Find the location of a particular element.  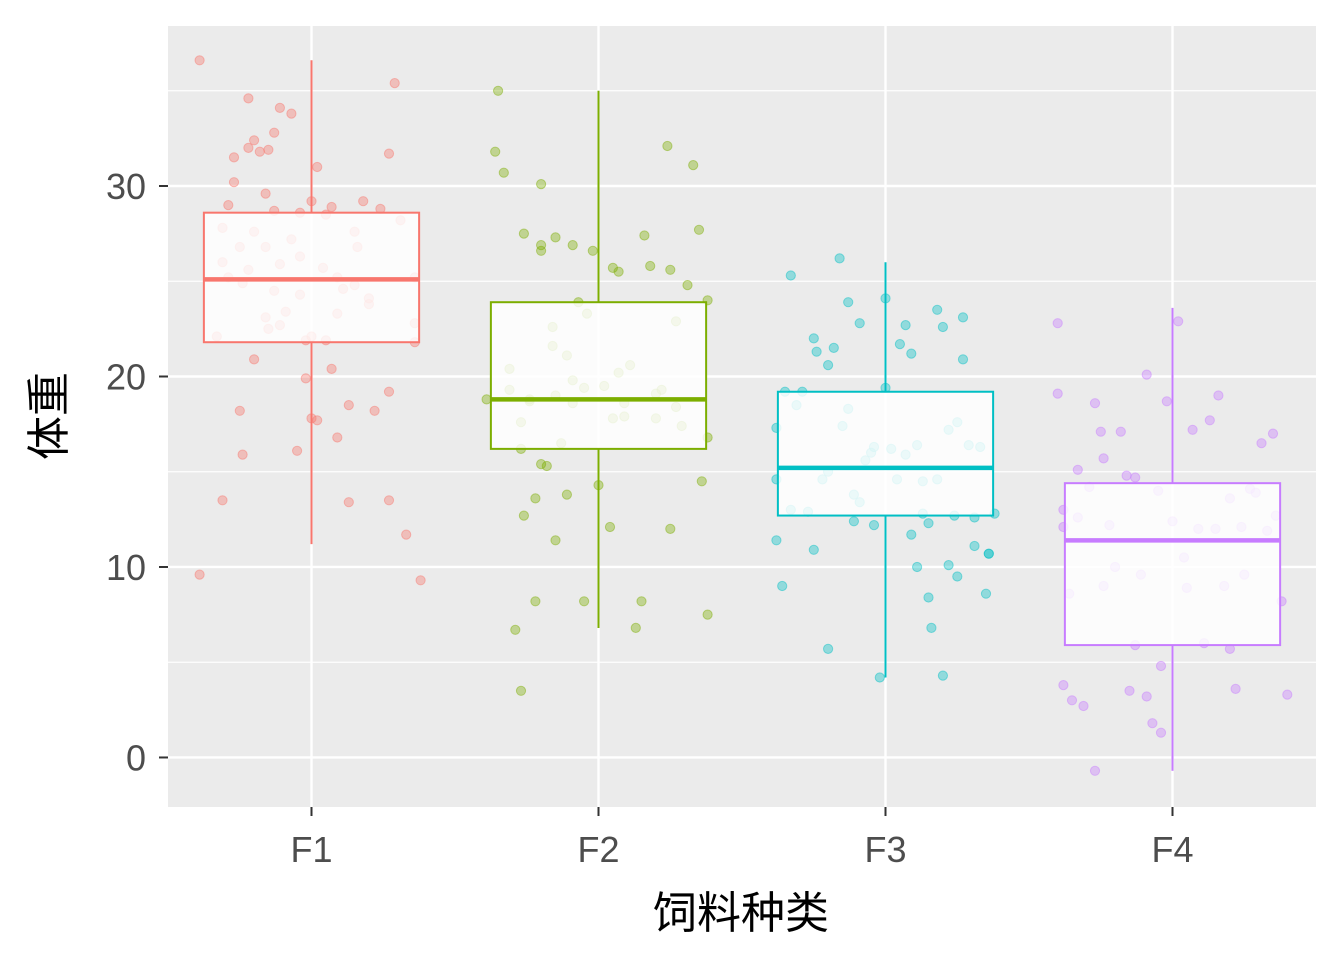

y-tick-label: 0 is located at coordinates (136, 757).